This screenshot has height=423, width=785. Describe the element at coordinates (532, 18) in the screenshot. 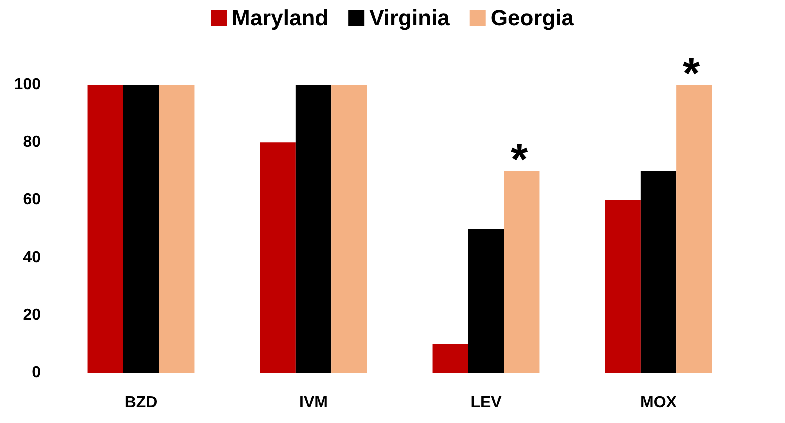

I see `legend-label: Georgia` at that location.